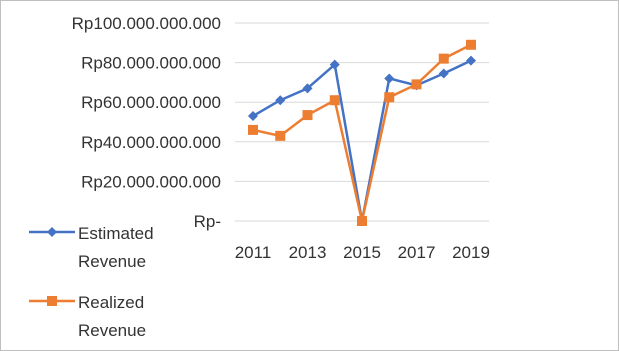 The width and height of the screenshot is (619, 351). What do you see at coordinates (91, 247) in the screenshot?
I see `legend-item-estimated-revenue: Estimated Revenue` at bounding box center [91, 247].